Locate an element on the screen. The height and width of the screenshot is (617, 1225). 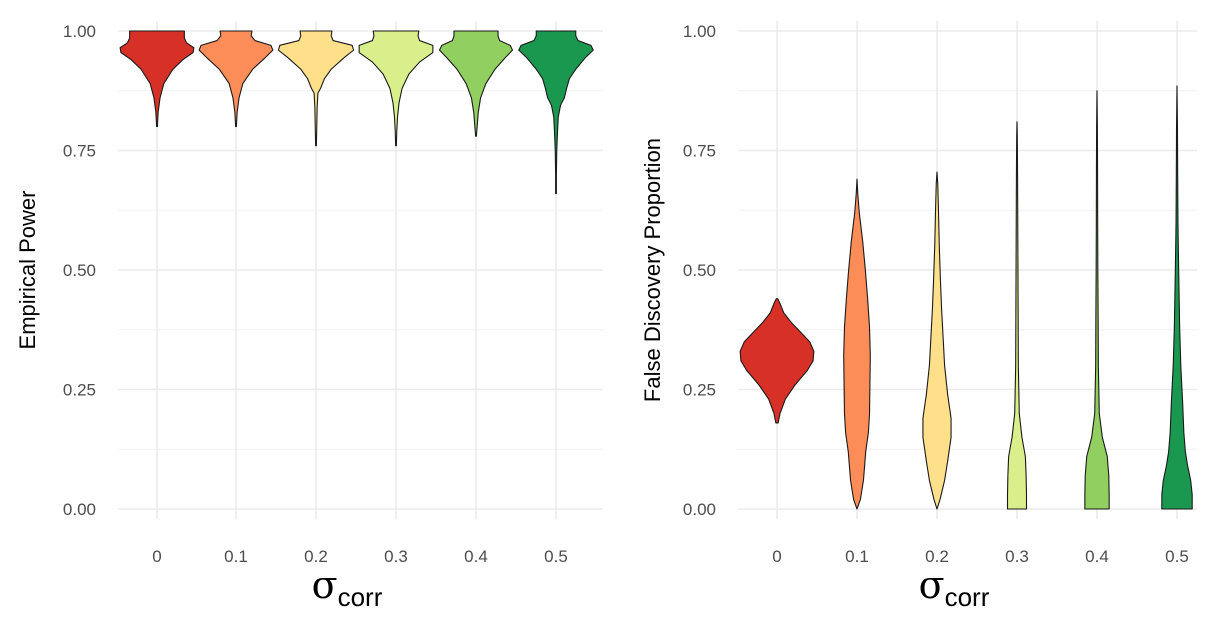
y-axis-title: Empirical Power is located at coordinates (27, 270).